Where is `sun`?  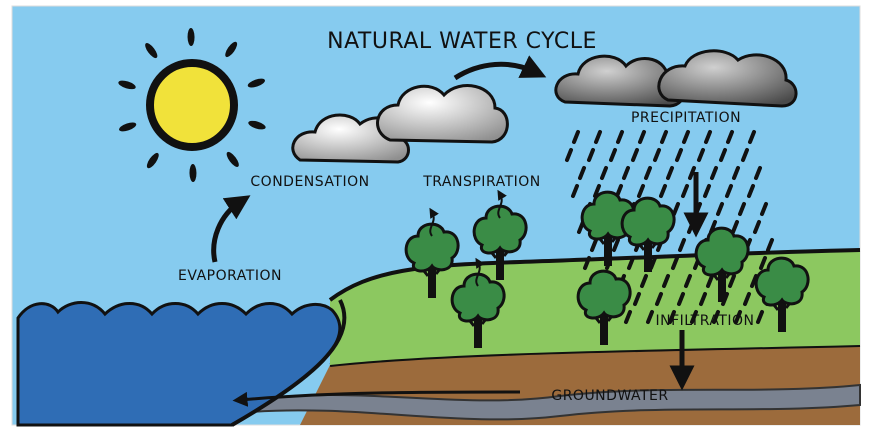
sun is located at coordinates (192, 105).